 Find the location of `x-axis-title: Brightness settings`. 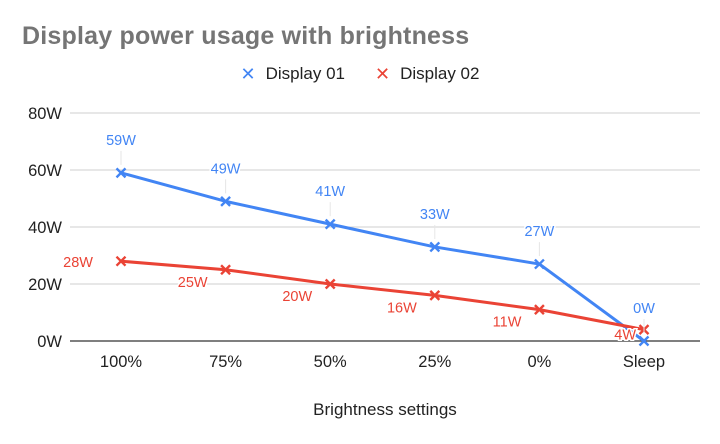

x-axis-title: Brightness settings is located at coordinates (385, 409).